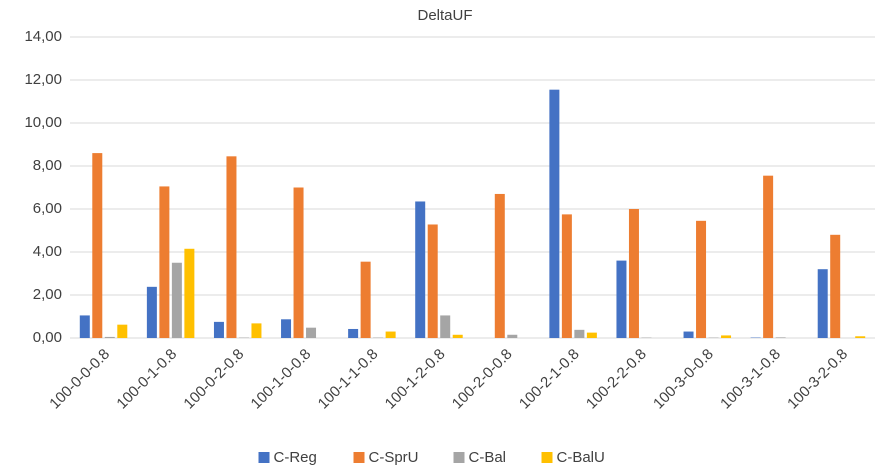  Describe the element at coordinates (817, 379) in the screenshot. I see `x-tick-label: 100-3-2-0.8` at that location.